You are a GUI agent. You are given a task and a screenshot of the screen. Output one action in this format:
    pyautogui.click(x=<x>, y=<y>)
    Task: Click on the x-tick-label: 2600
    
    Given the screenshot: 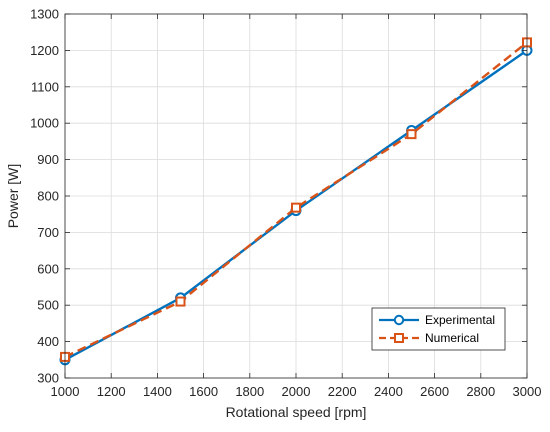 What is the action you would take?
    pyautogui.click(x=434, y=391)
    